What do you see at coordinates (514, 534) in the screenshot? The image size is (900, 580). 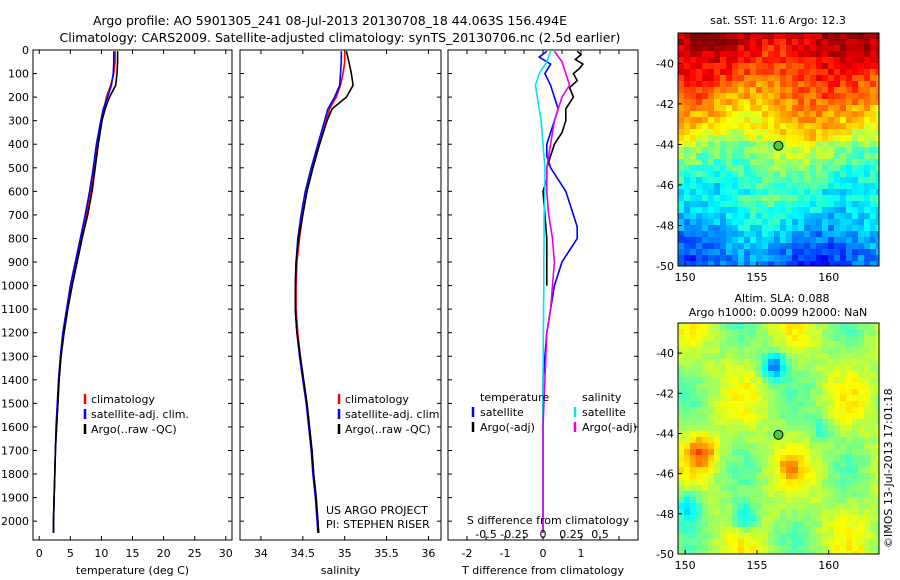 I see `top-tick-label: -0.25` at bounding box center [514, 534].